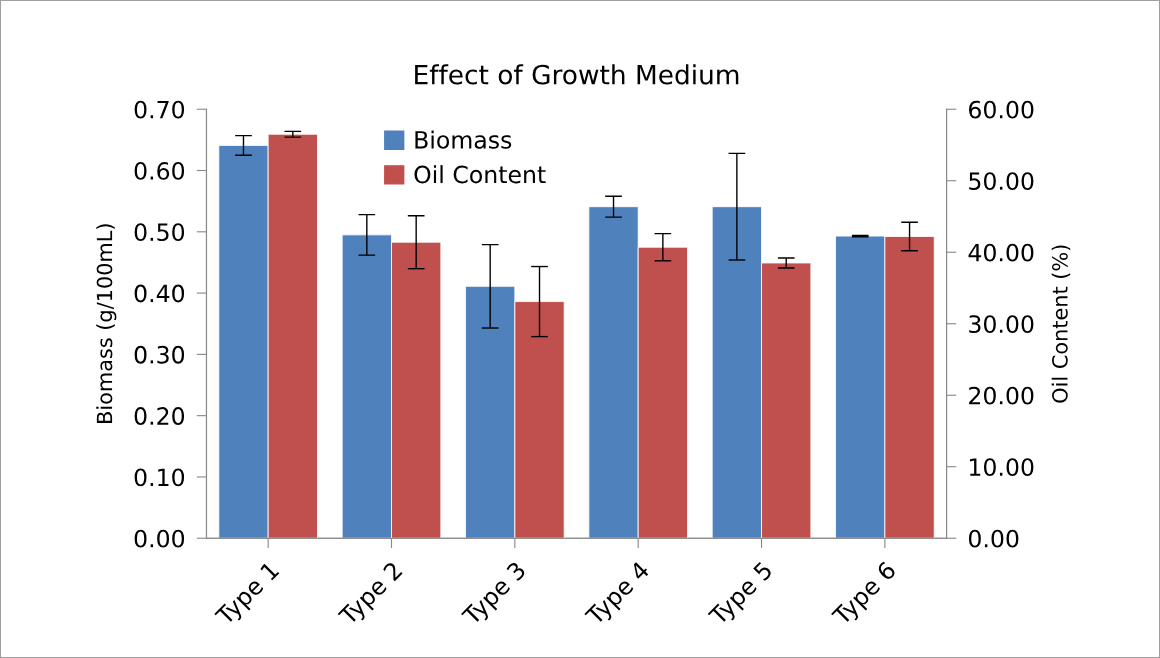 This screenshot has height=658, width=1160. What do you see at coordinates (1001, 109) in the screenshot?
I see `y2-tick-label: 60.00` at bounding box center [1001, 109].